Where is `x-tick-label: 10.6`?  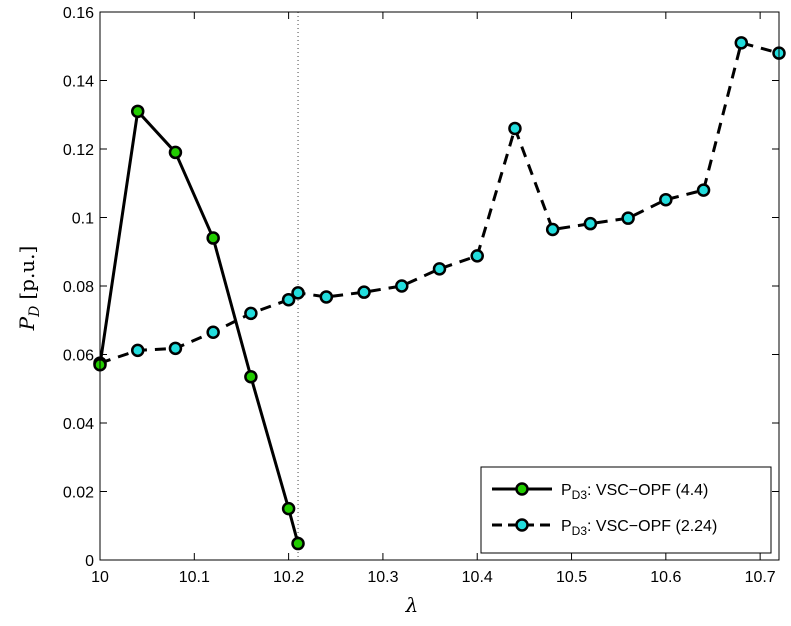 x-tick-label: 10.6 is located at coordinates (665, 577).